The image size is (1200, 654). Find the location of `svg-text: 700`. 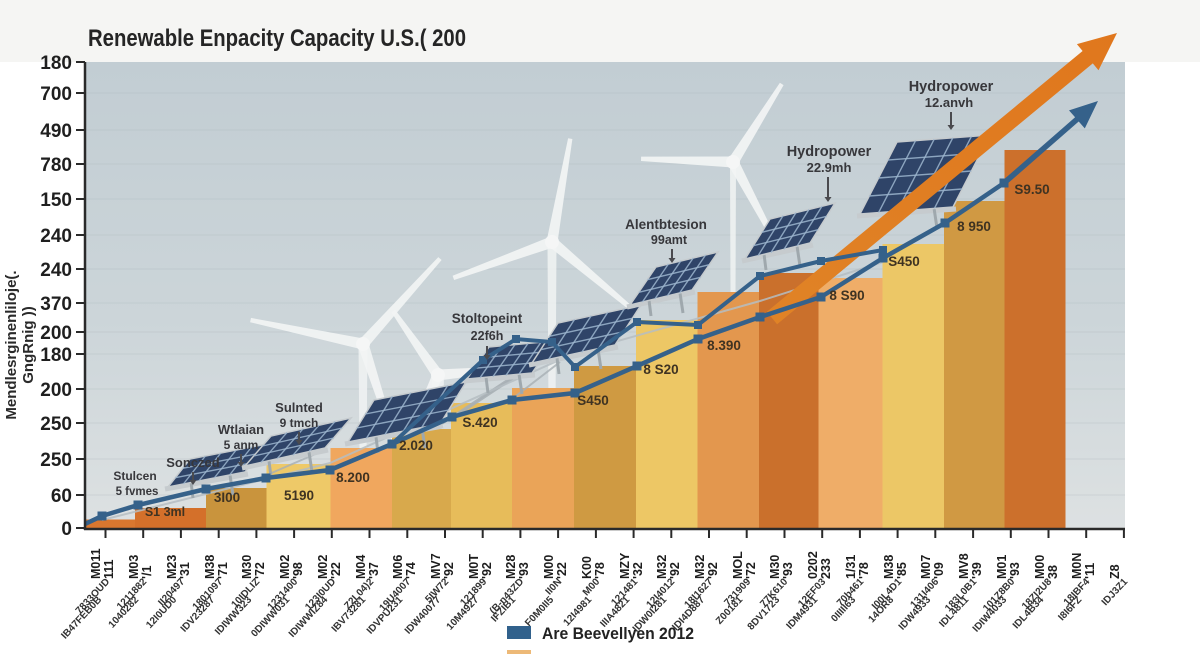

svg-text: 700 is located at coordinates (56, 94).